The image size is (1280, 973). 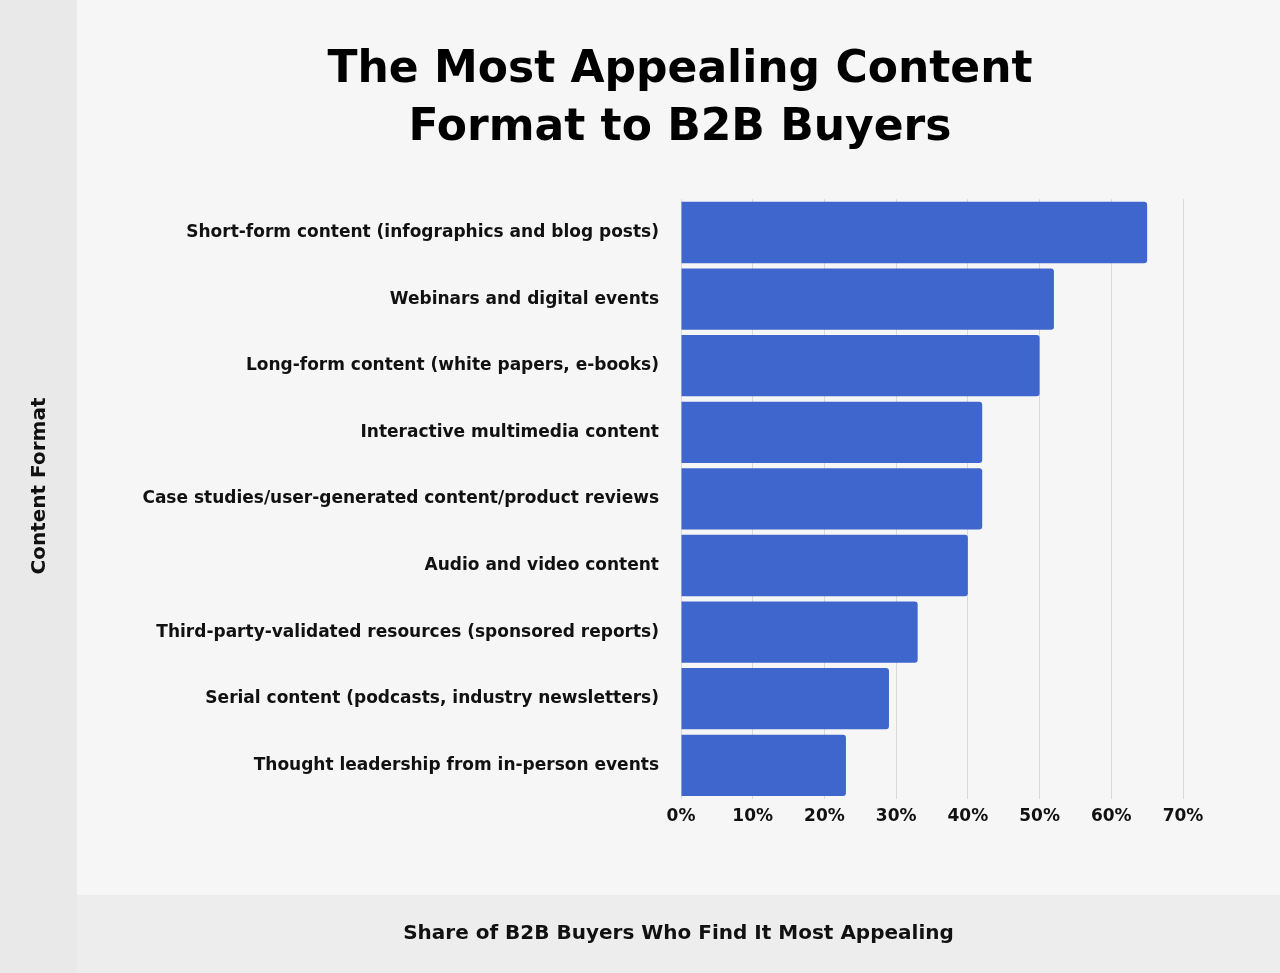 What do you see at coordinates (824, 815) in the screenshot?
I see `x-tick-label: 20%` at bounding box center [824, 815].